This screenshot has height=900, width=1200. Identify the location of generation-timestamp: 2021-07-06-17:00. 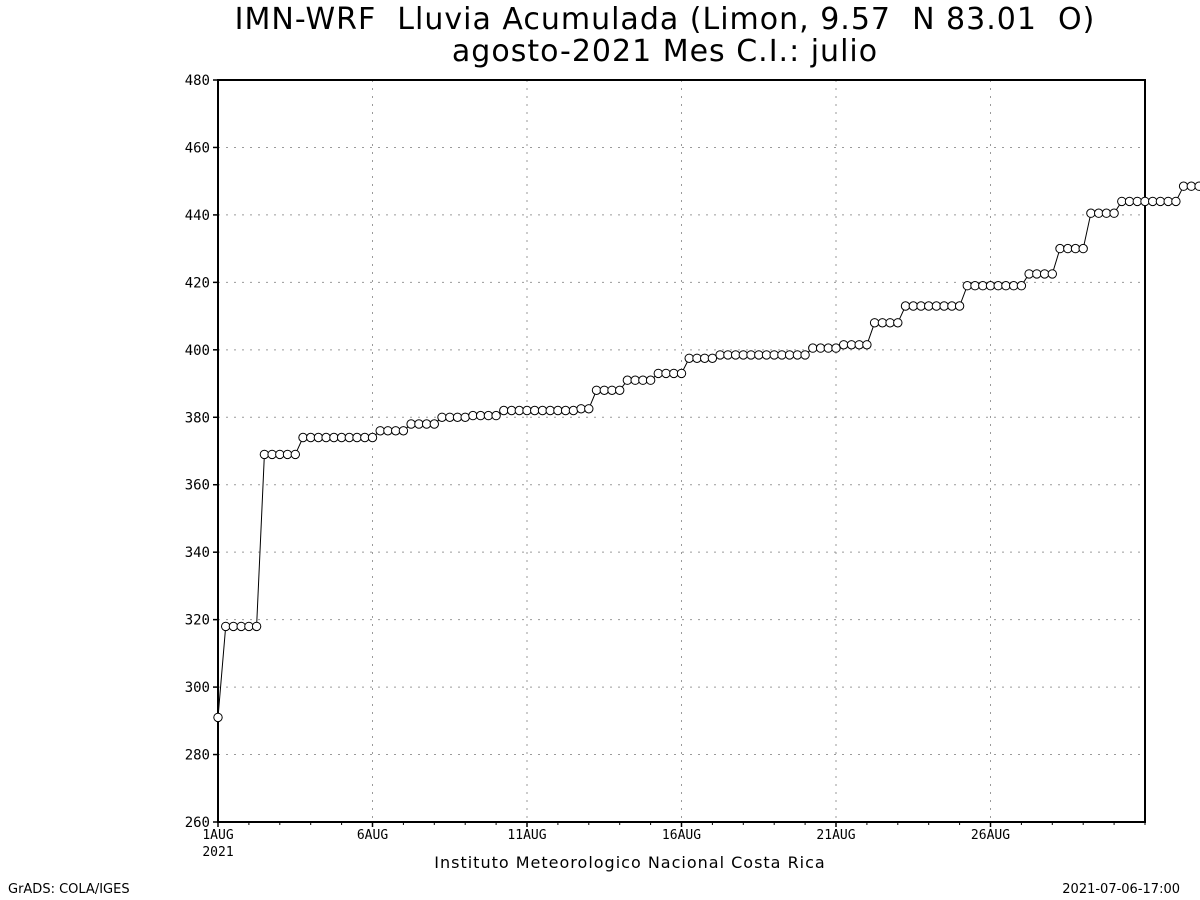
(1121, 889).